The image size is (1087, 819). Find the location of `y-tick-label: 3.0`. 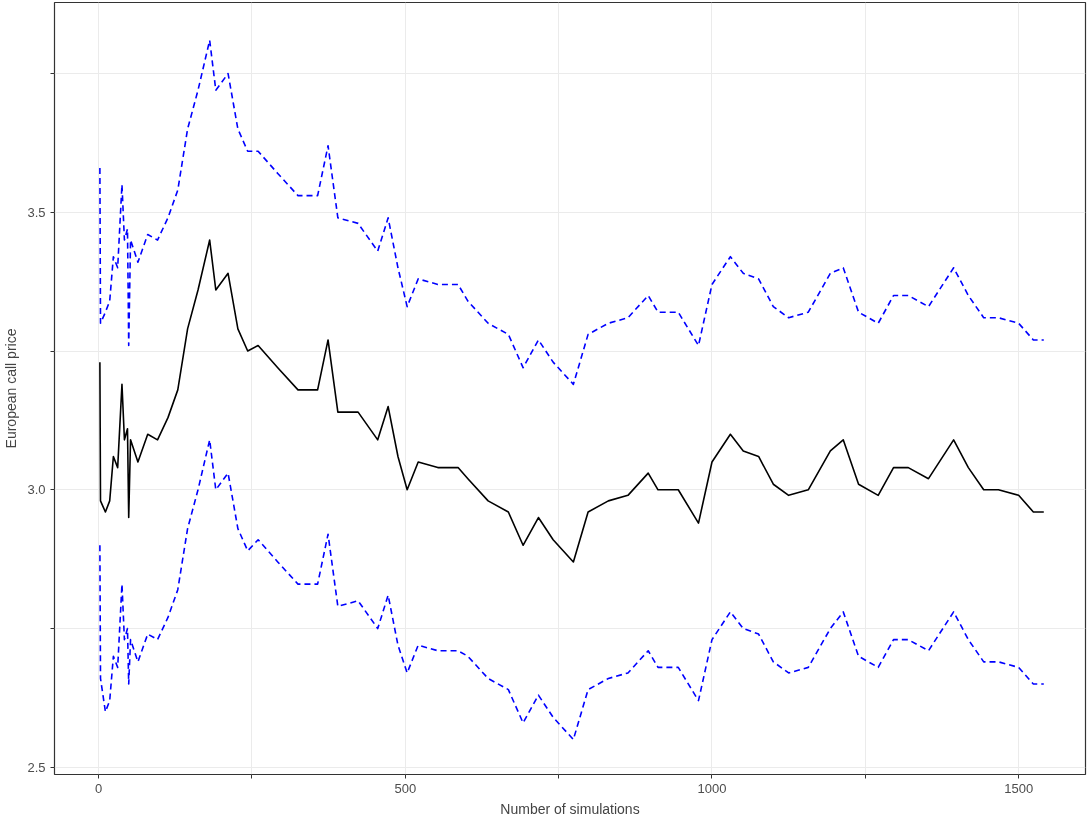

y-tick-label: 3.0 is located at coordinates (36, 490).